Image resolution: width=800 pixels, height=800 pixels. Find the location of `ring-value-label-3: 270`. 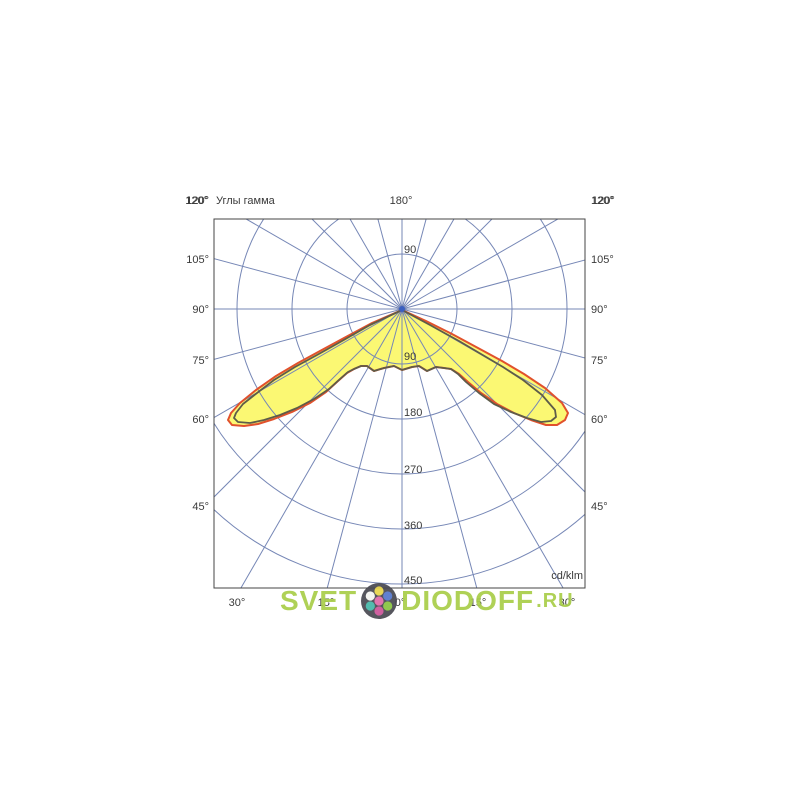

ring-value-label-3: 270 is located at coordinates (413, 470).